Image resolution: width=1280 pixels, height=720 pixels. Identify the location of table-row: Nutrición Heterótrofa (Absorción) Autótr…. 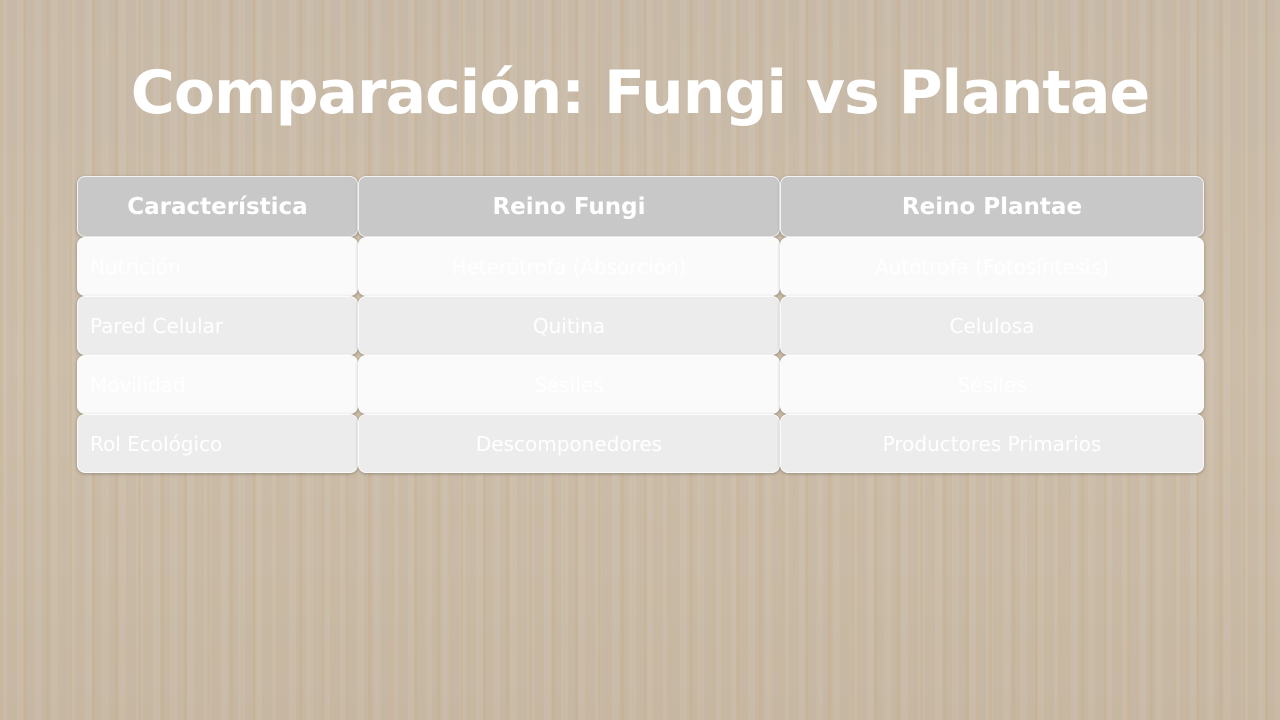
(640, 266).